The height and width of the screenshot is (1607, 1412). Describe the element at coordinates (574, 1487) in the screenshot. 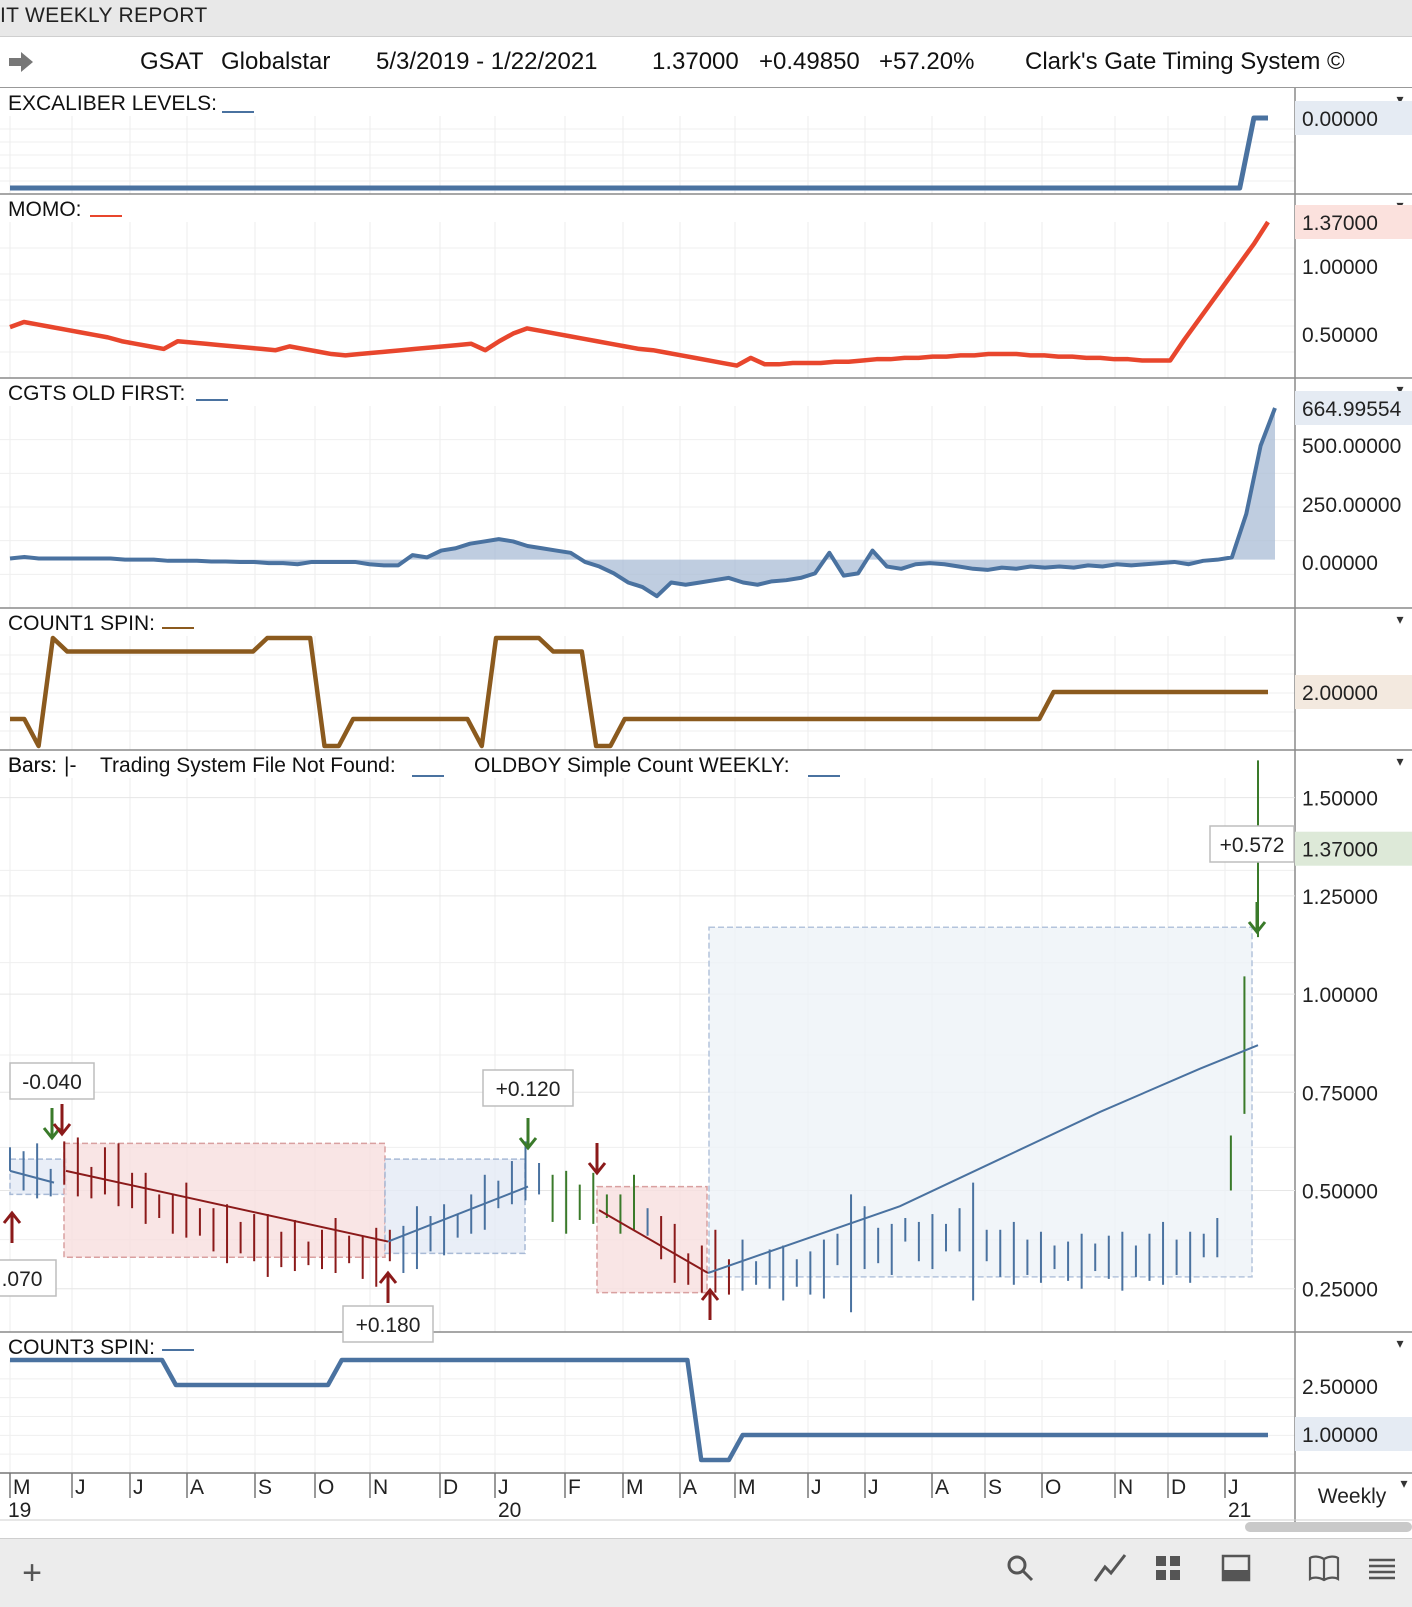

I see `x-month-label: F` at that location.